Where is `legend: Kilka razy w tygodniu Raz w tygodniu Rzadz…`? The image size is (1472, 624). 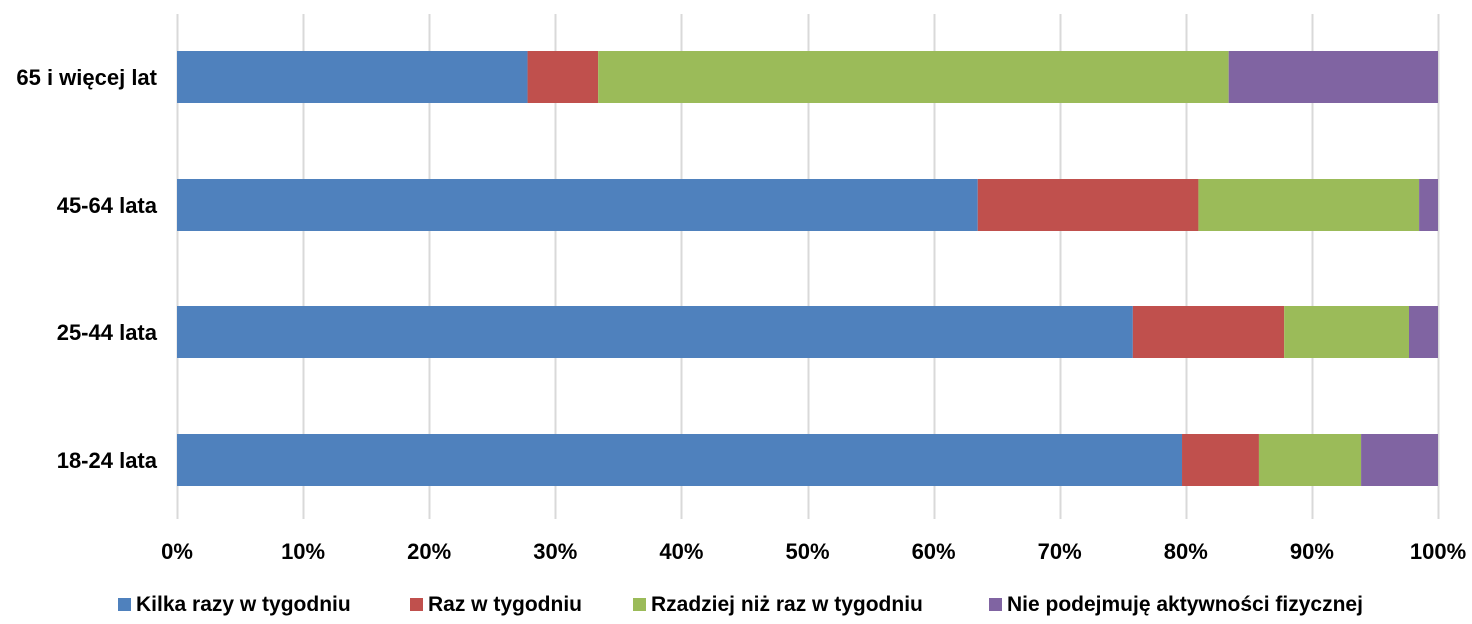 legend: Kilka razy w tygodniu Raz w tygodniu Rzadz… is located at coordinates (740, 604).